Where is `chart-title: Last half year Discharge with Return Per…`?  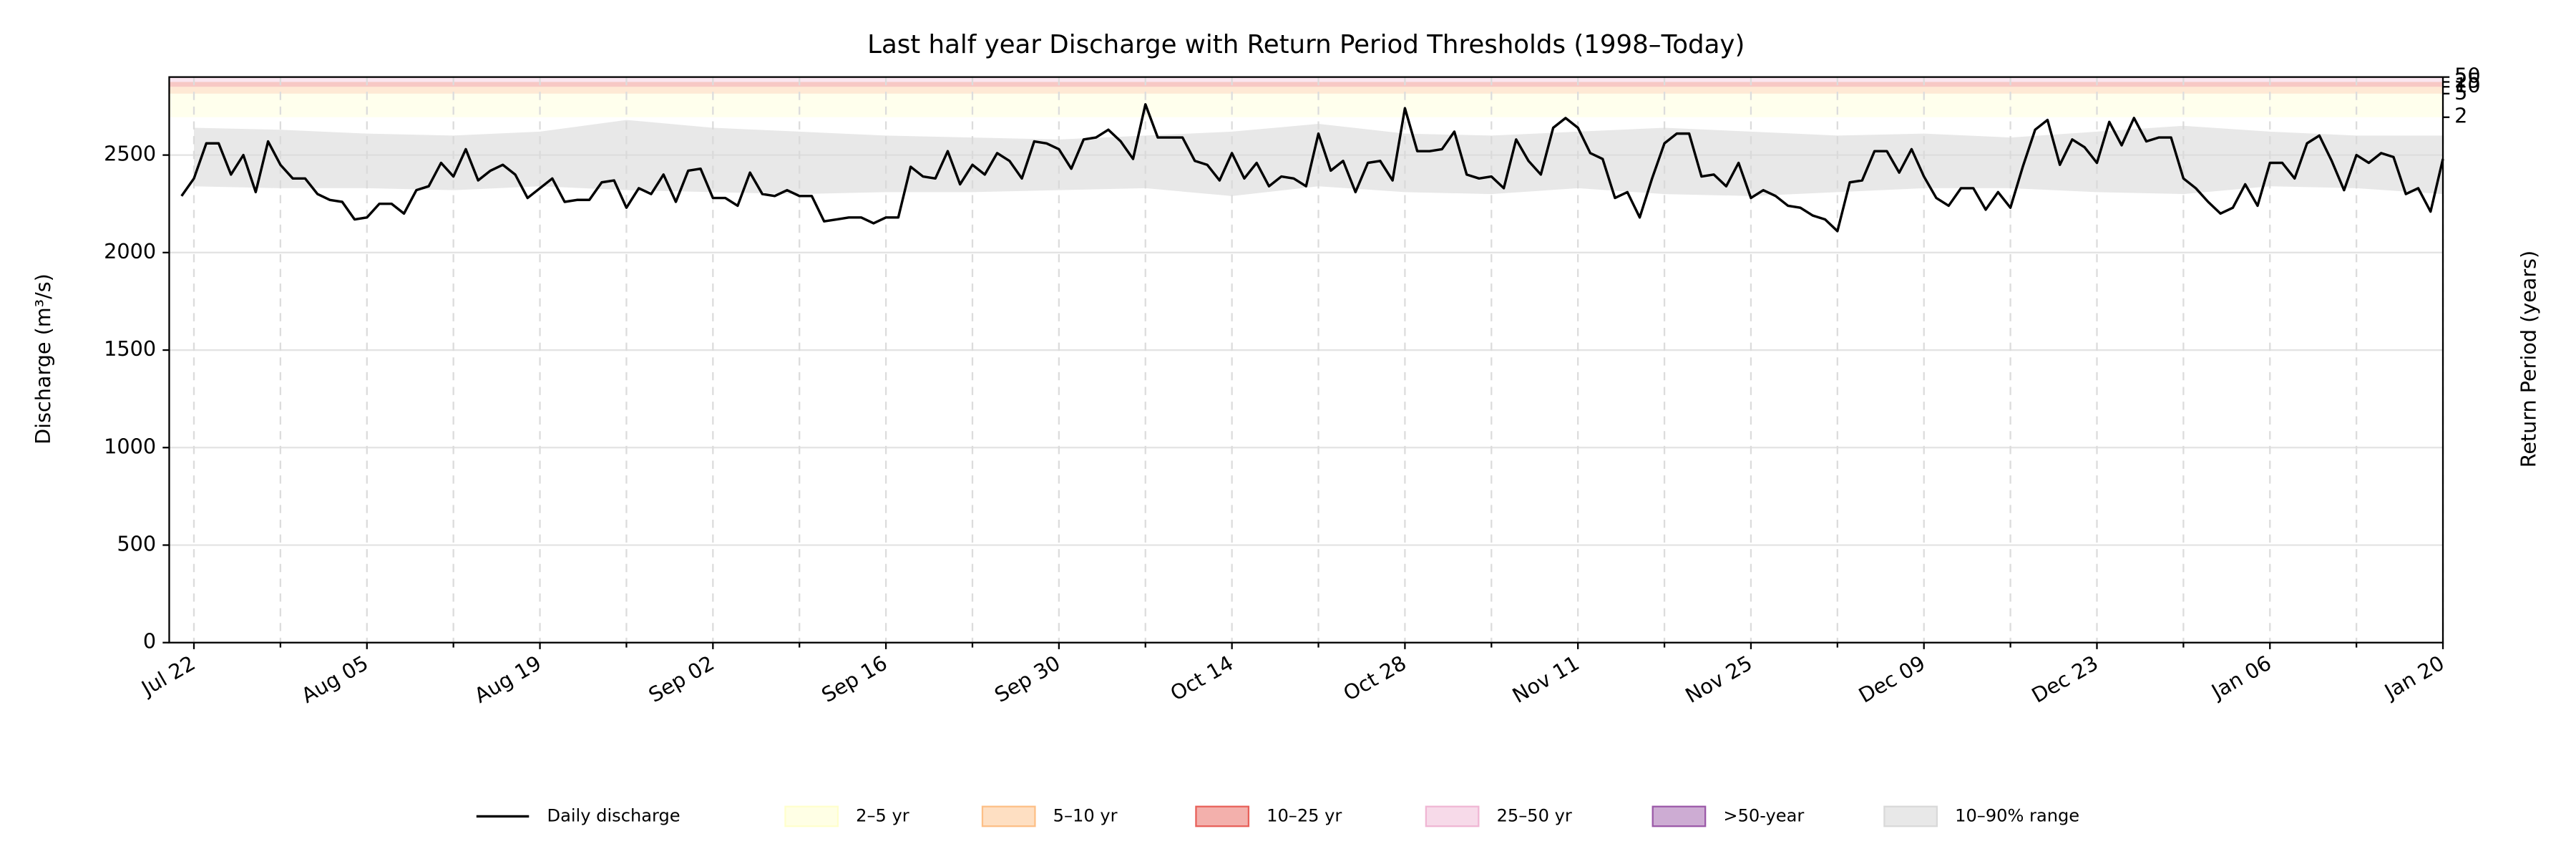
chart-title: Last half year Discharge with Return Per… is located at coordinates (1306, 44).